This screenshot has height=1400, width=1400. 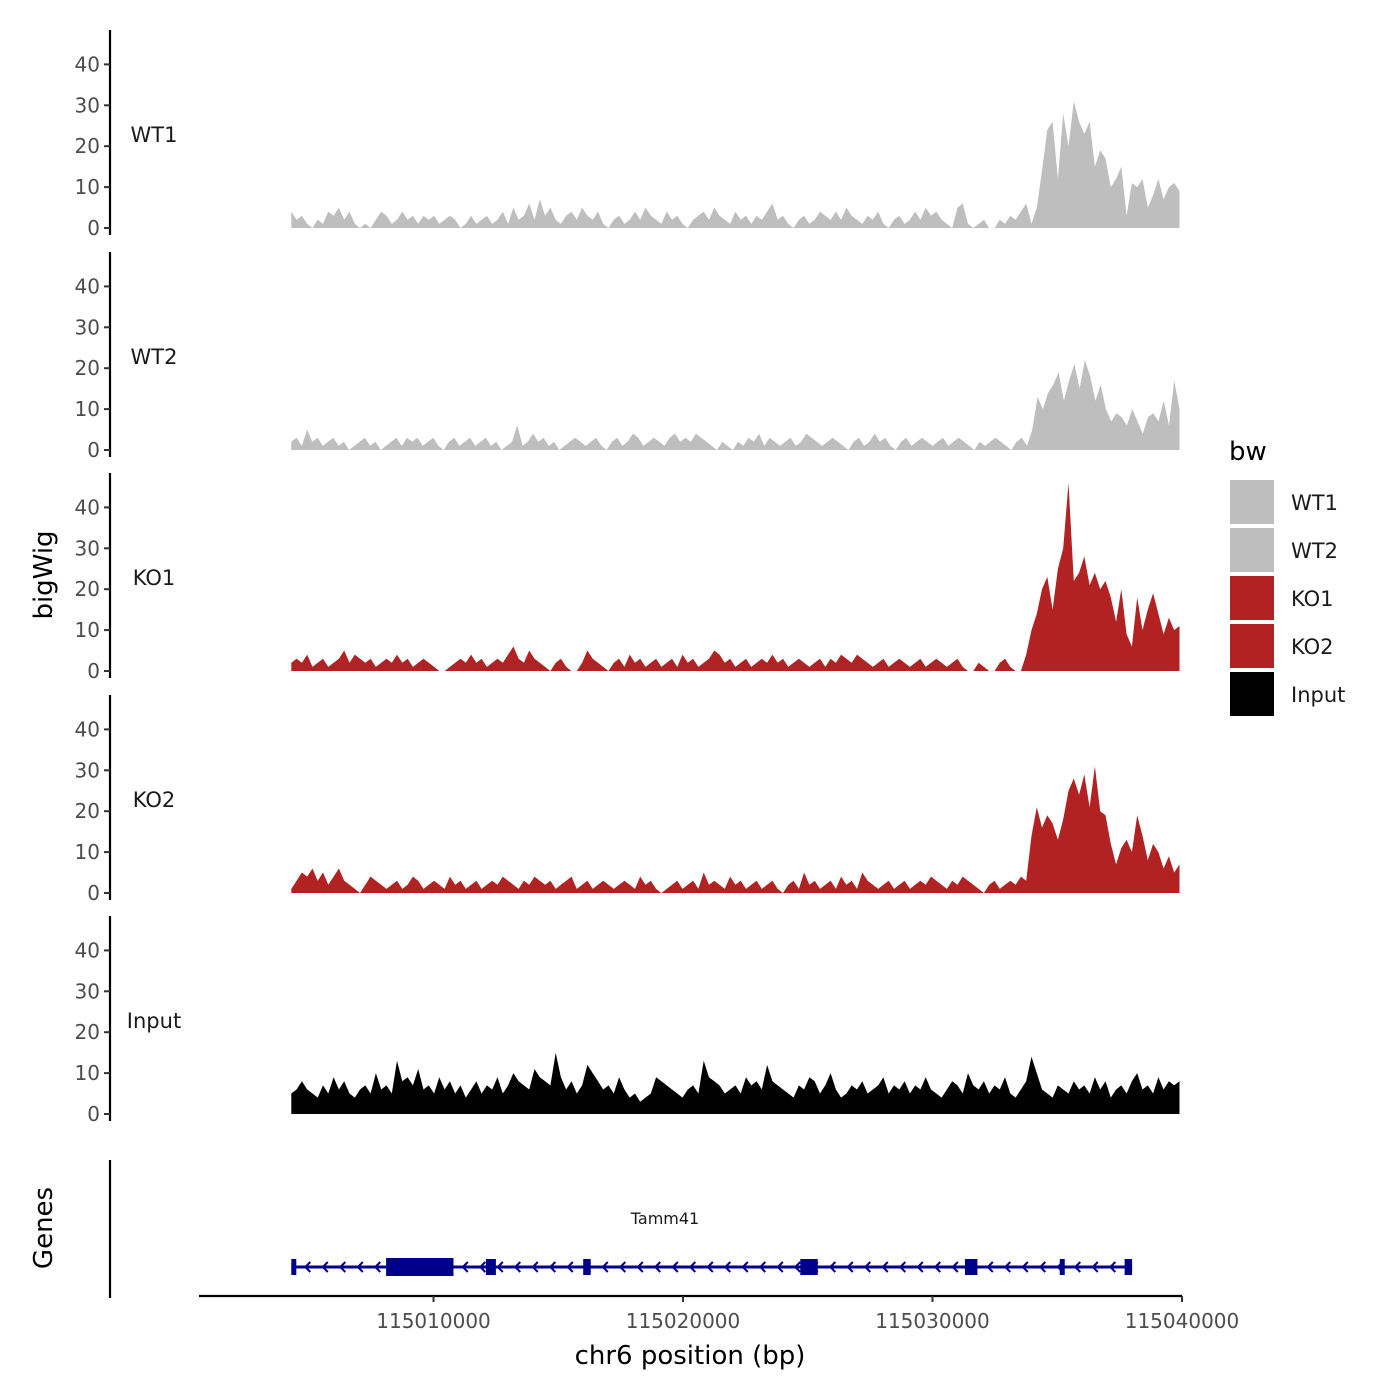 I want to click on legend: bw WT1 WT2 KO1 KO2 Input, so click(x=1287, y=576).